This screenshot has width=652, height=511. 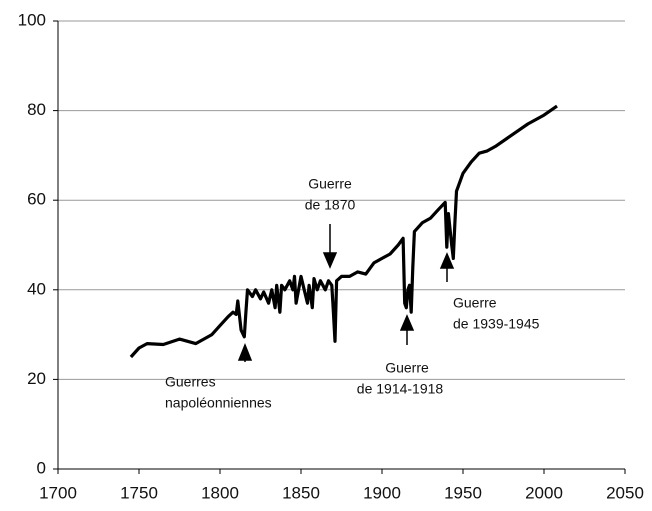 What do you see at coordinates (346, 293) in the screenshot?
I see `arrows` at bounding box center [346, 293].